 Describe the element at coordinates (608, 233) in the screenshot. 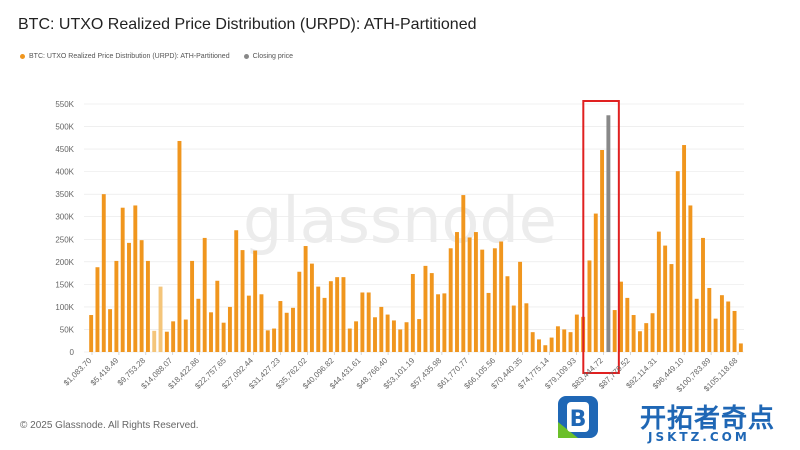

I see `closing-price-bar` at that location.